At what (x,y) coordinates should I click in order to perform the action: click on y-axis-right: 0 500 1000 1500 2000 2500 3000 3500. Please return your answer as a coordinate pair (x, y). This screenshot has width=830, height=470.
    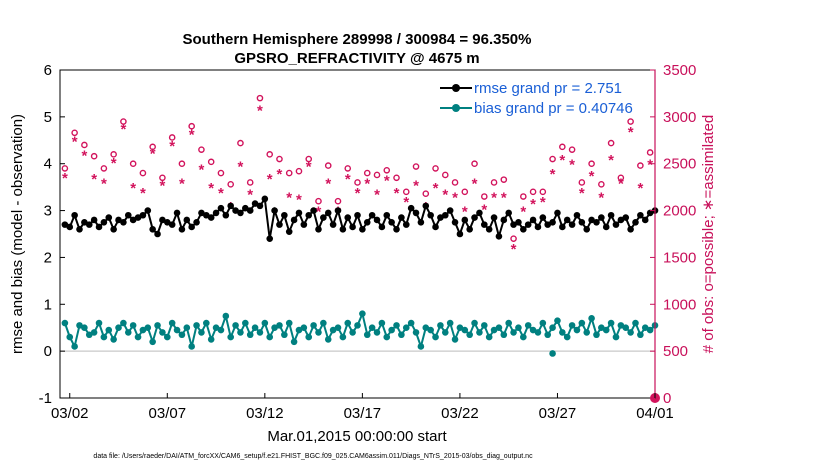
    Looking at the image, I should click on (673, 234).